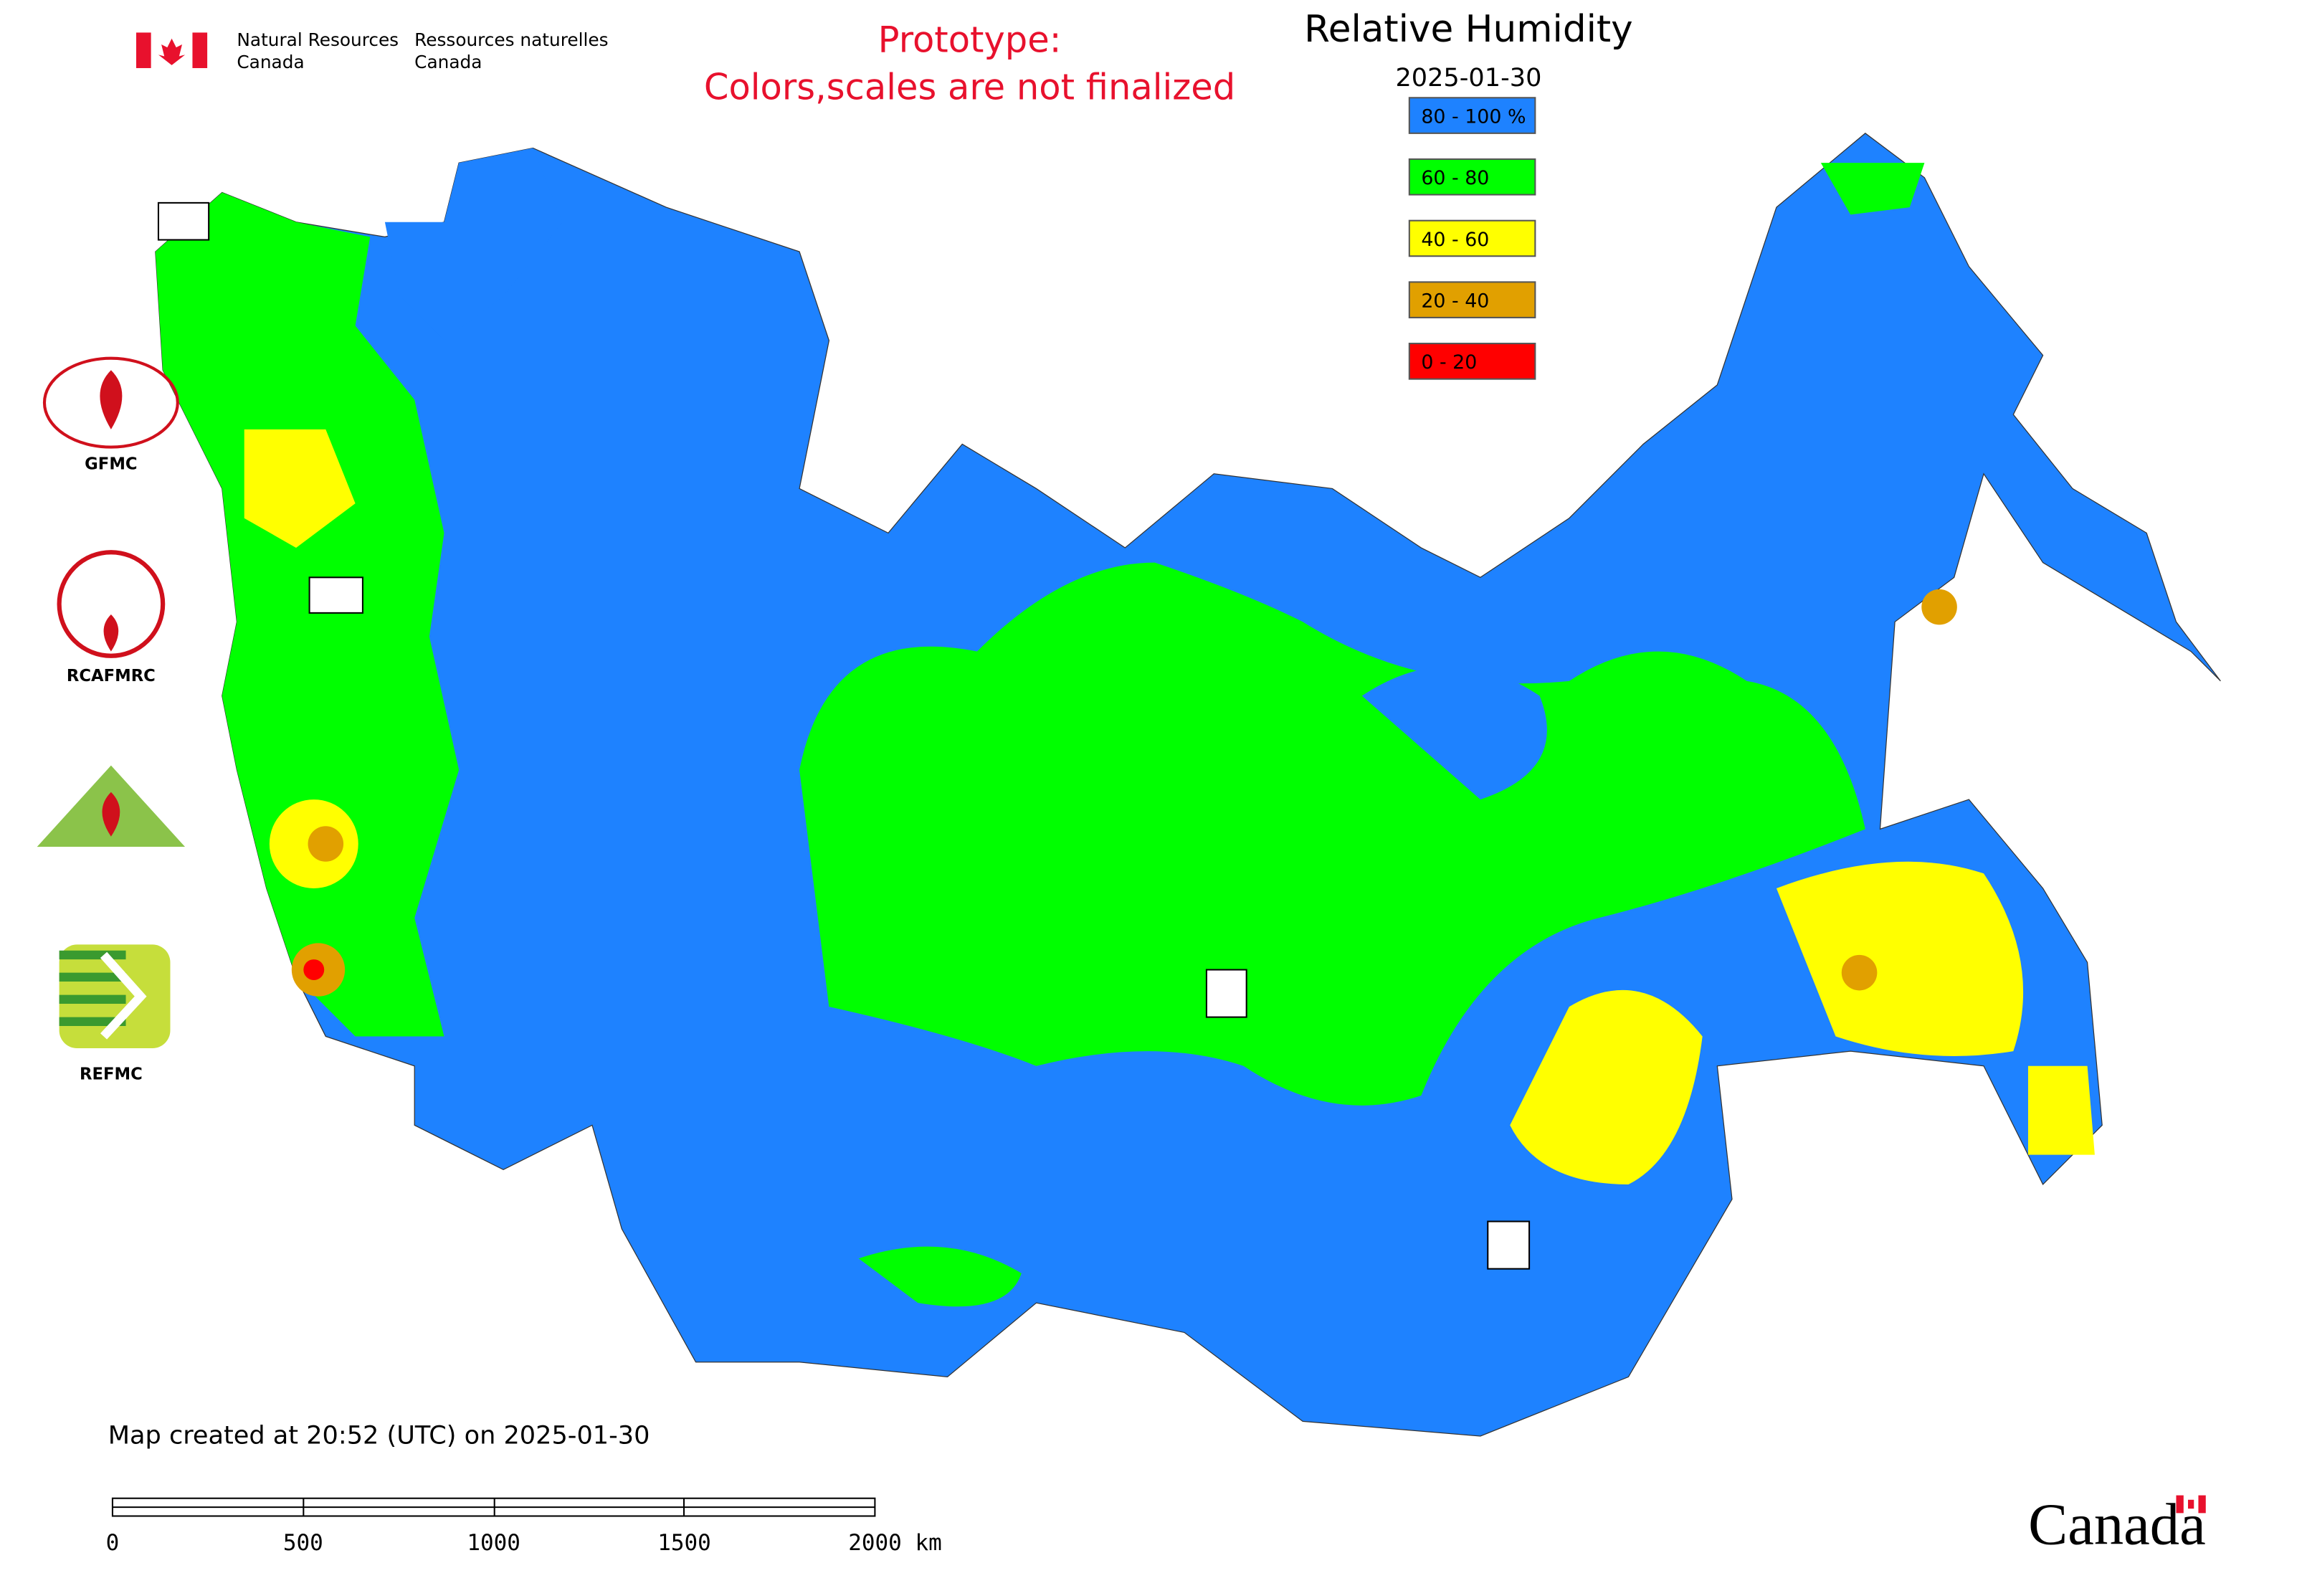 Image resolution: width=2302 pixels, height=1596 pixels. Describe the element at coordinates (112, 676) in the screenshot. I see `logo-label: RCAFMRC` at that location.